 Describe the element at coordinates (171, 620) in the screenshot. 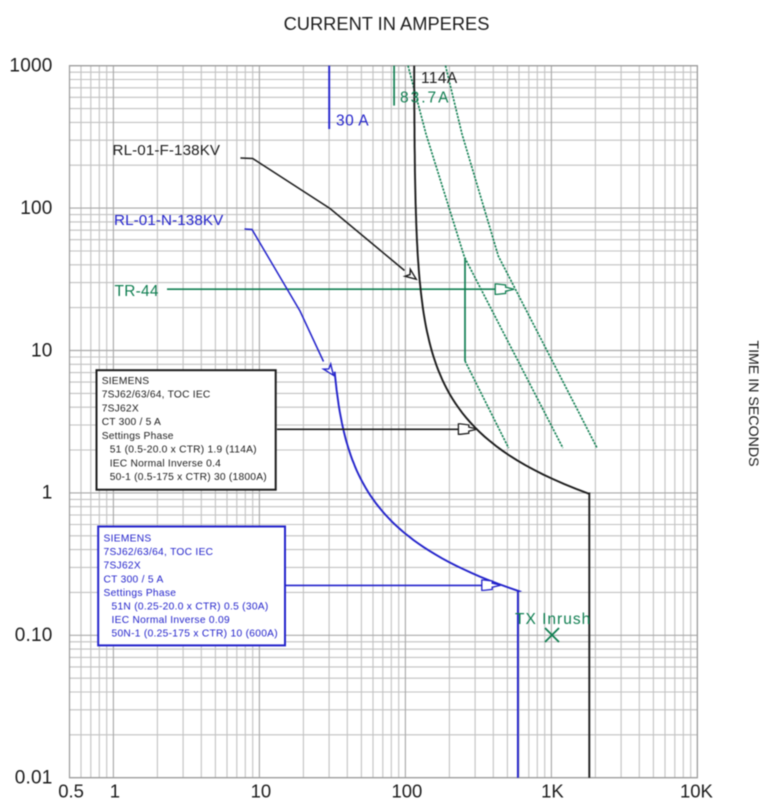

I see `svg-text: IEC Normal Inverse 0.09` at that location.